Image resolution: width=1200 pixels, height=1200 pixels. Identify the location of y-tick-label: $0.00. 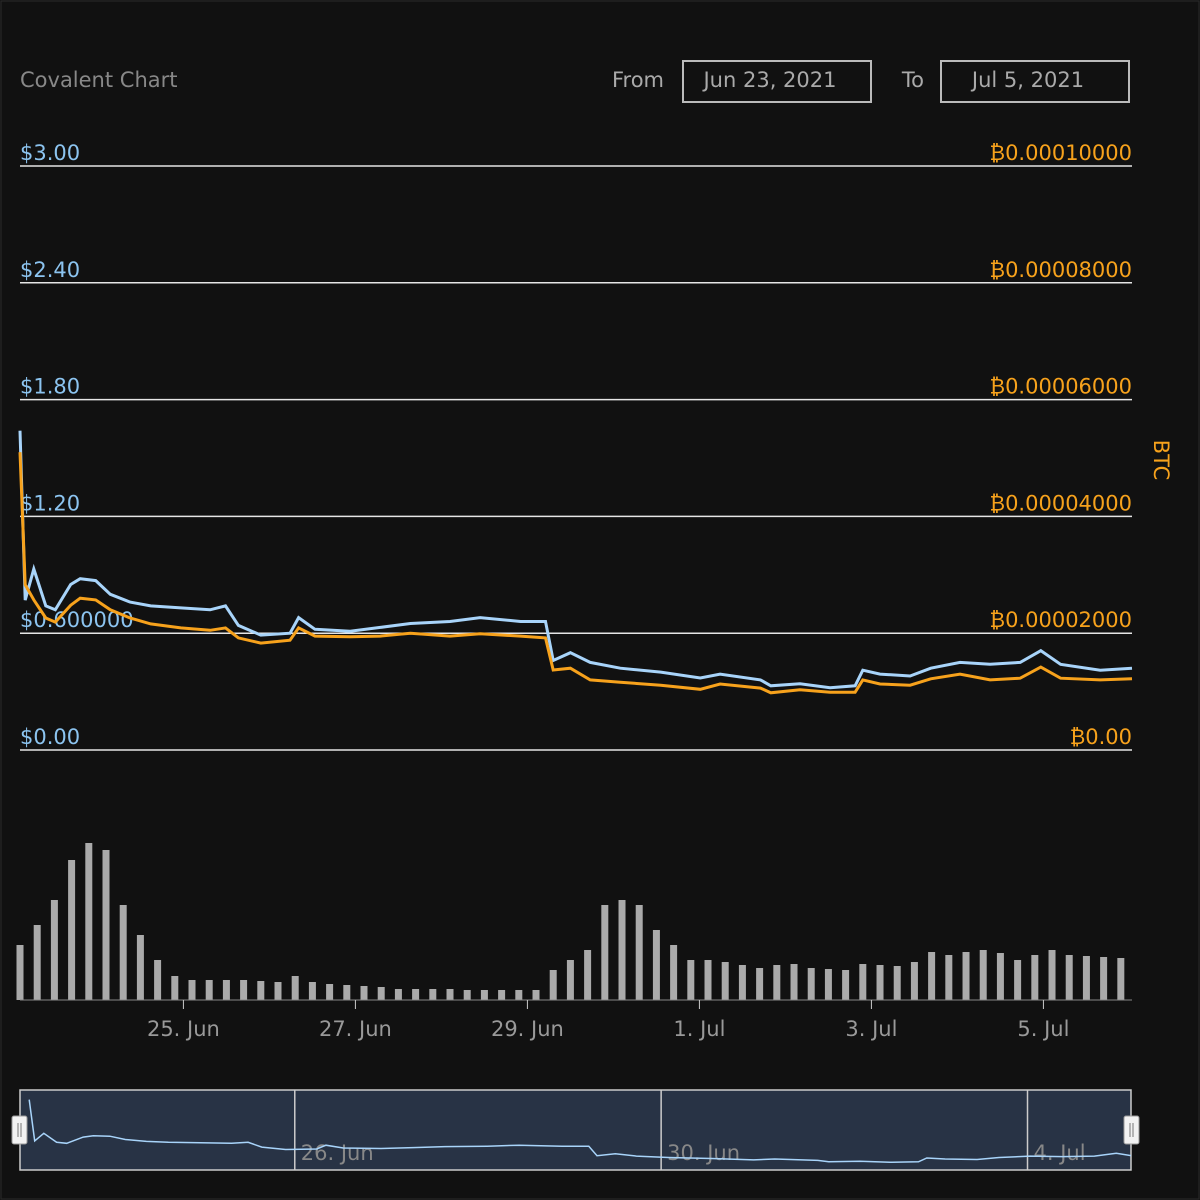
(50, 737).